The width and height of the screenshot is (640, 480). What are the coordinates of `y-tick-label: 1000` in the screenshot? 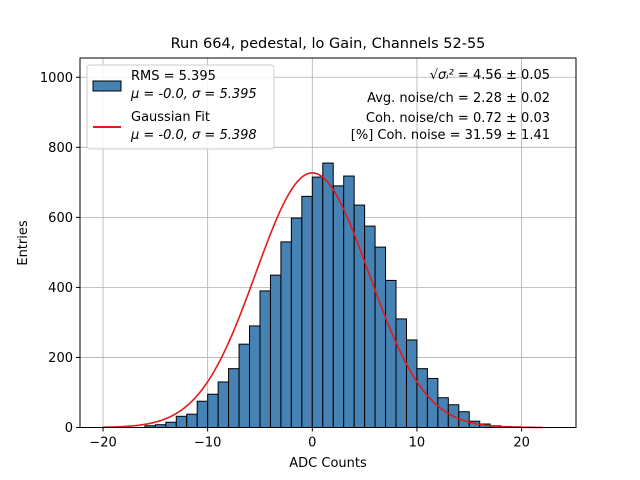 It's located at (56, 78).